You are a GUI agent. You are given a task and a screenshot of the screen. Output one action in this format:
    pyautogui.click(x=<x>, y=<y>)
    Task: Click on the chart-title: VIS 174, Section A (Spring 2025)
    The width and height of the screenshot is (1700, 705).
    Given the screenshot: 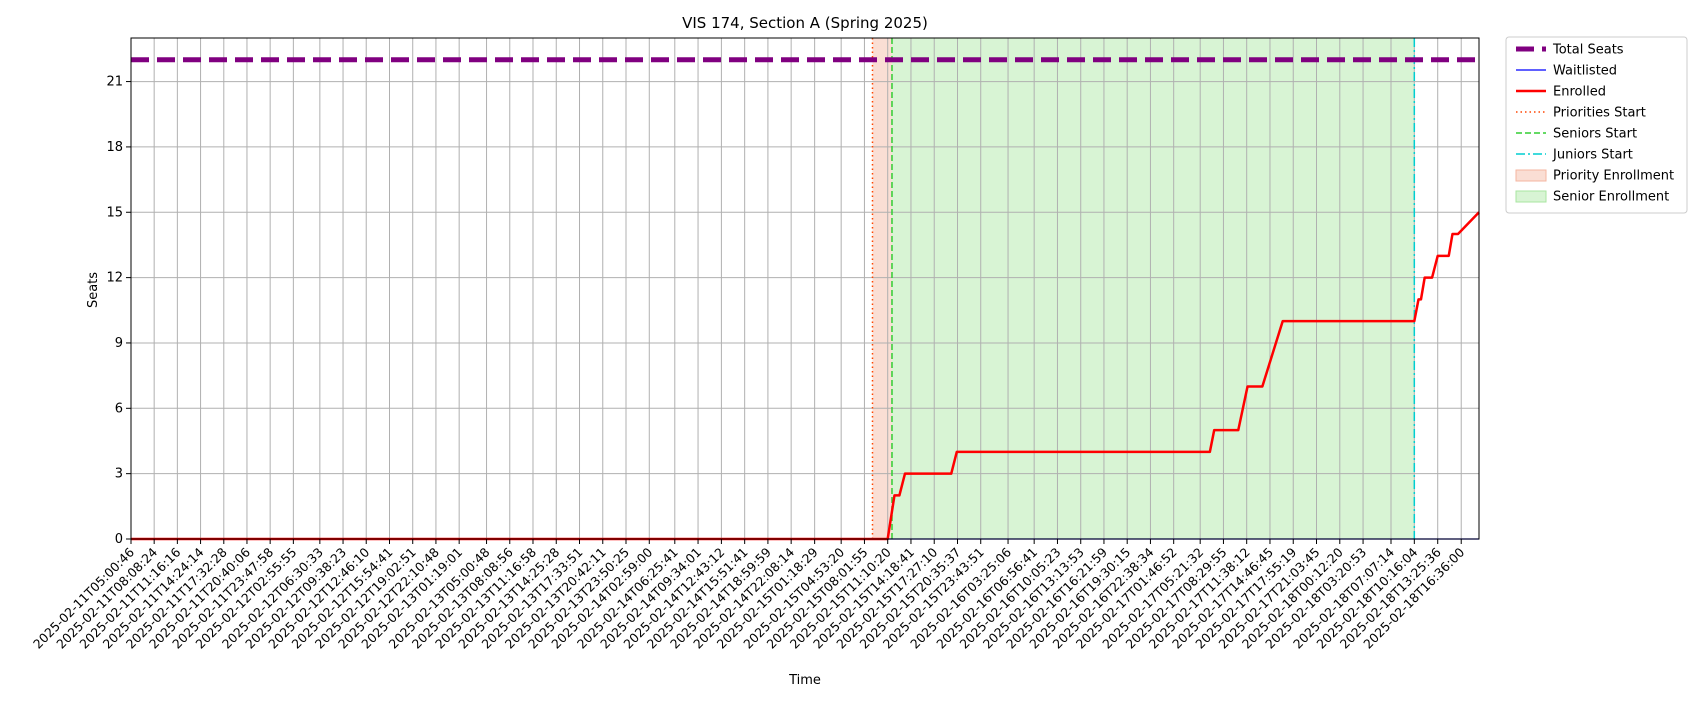 What is the action you would take?
    pyautogui.click(x=805, y=23)
    